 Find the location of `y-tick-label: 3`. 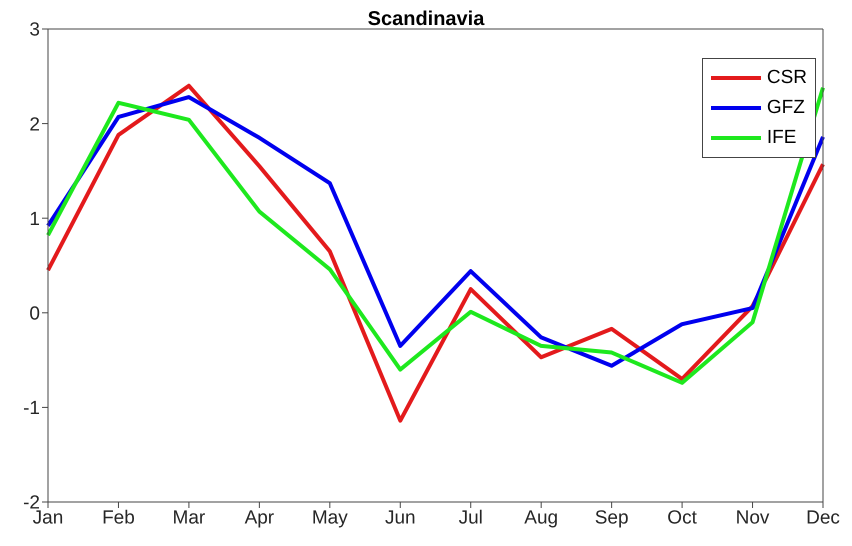

y-tick-label: 3 is located at coordinates (34, 30).